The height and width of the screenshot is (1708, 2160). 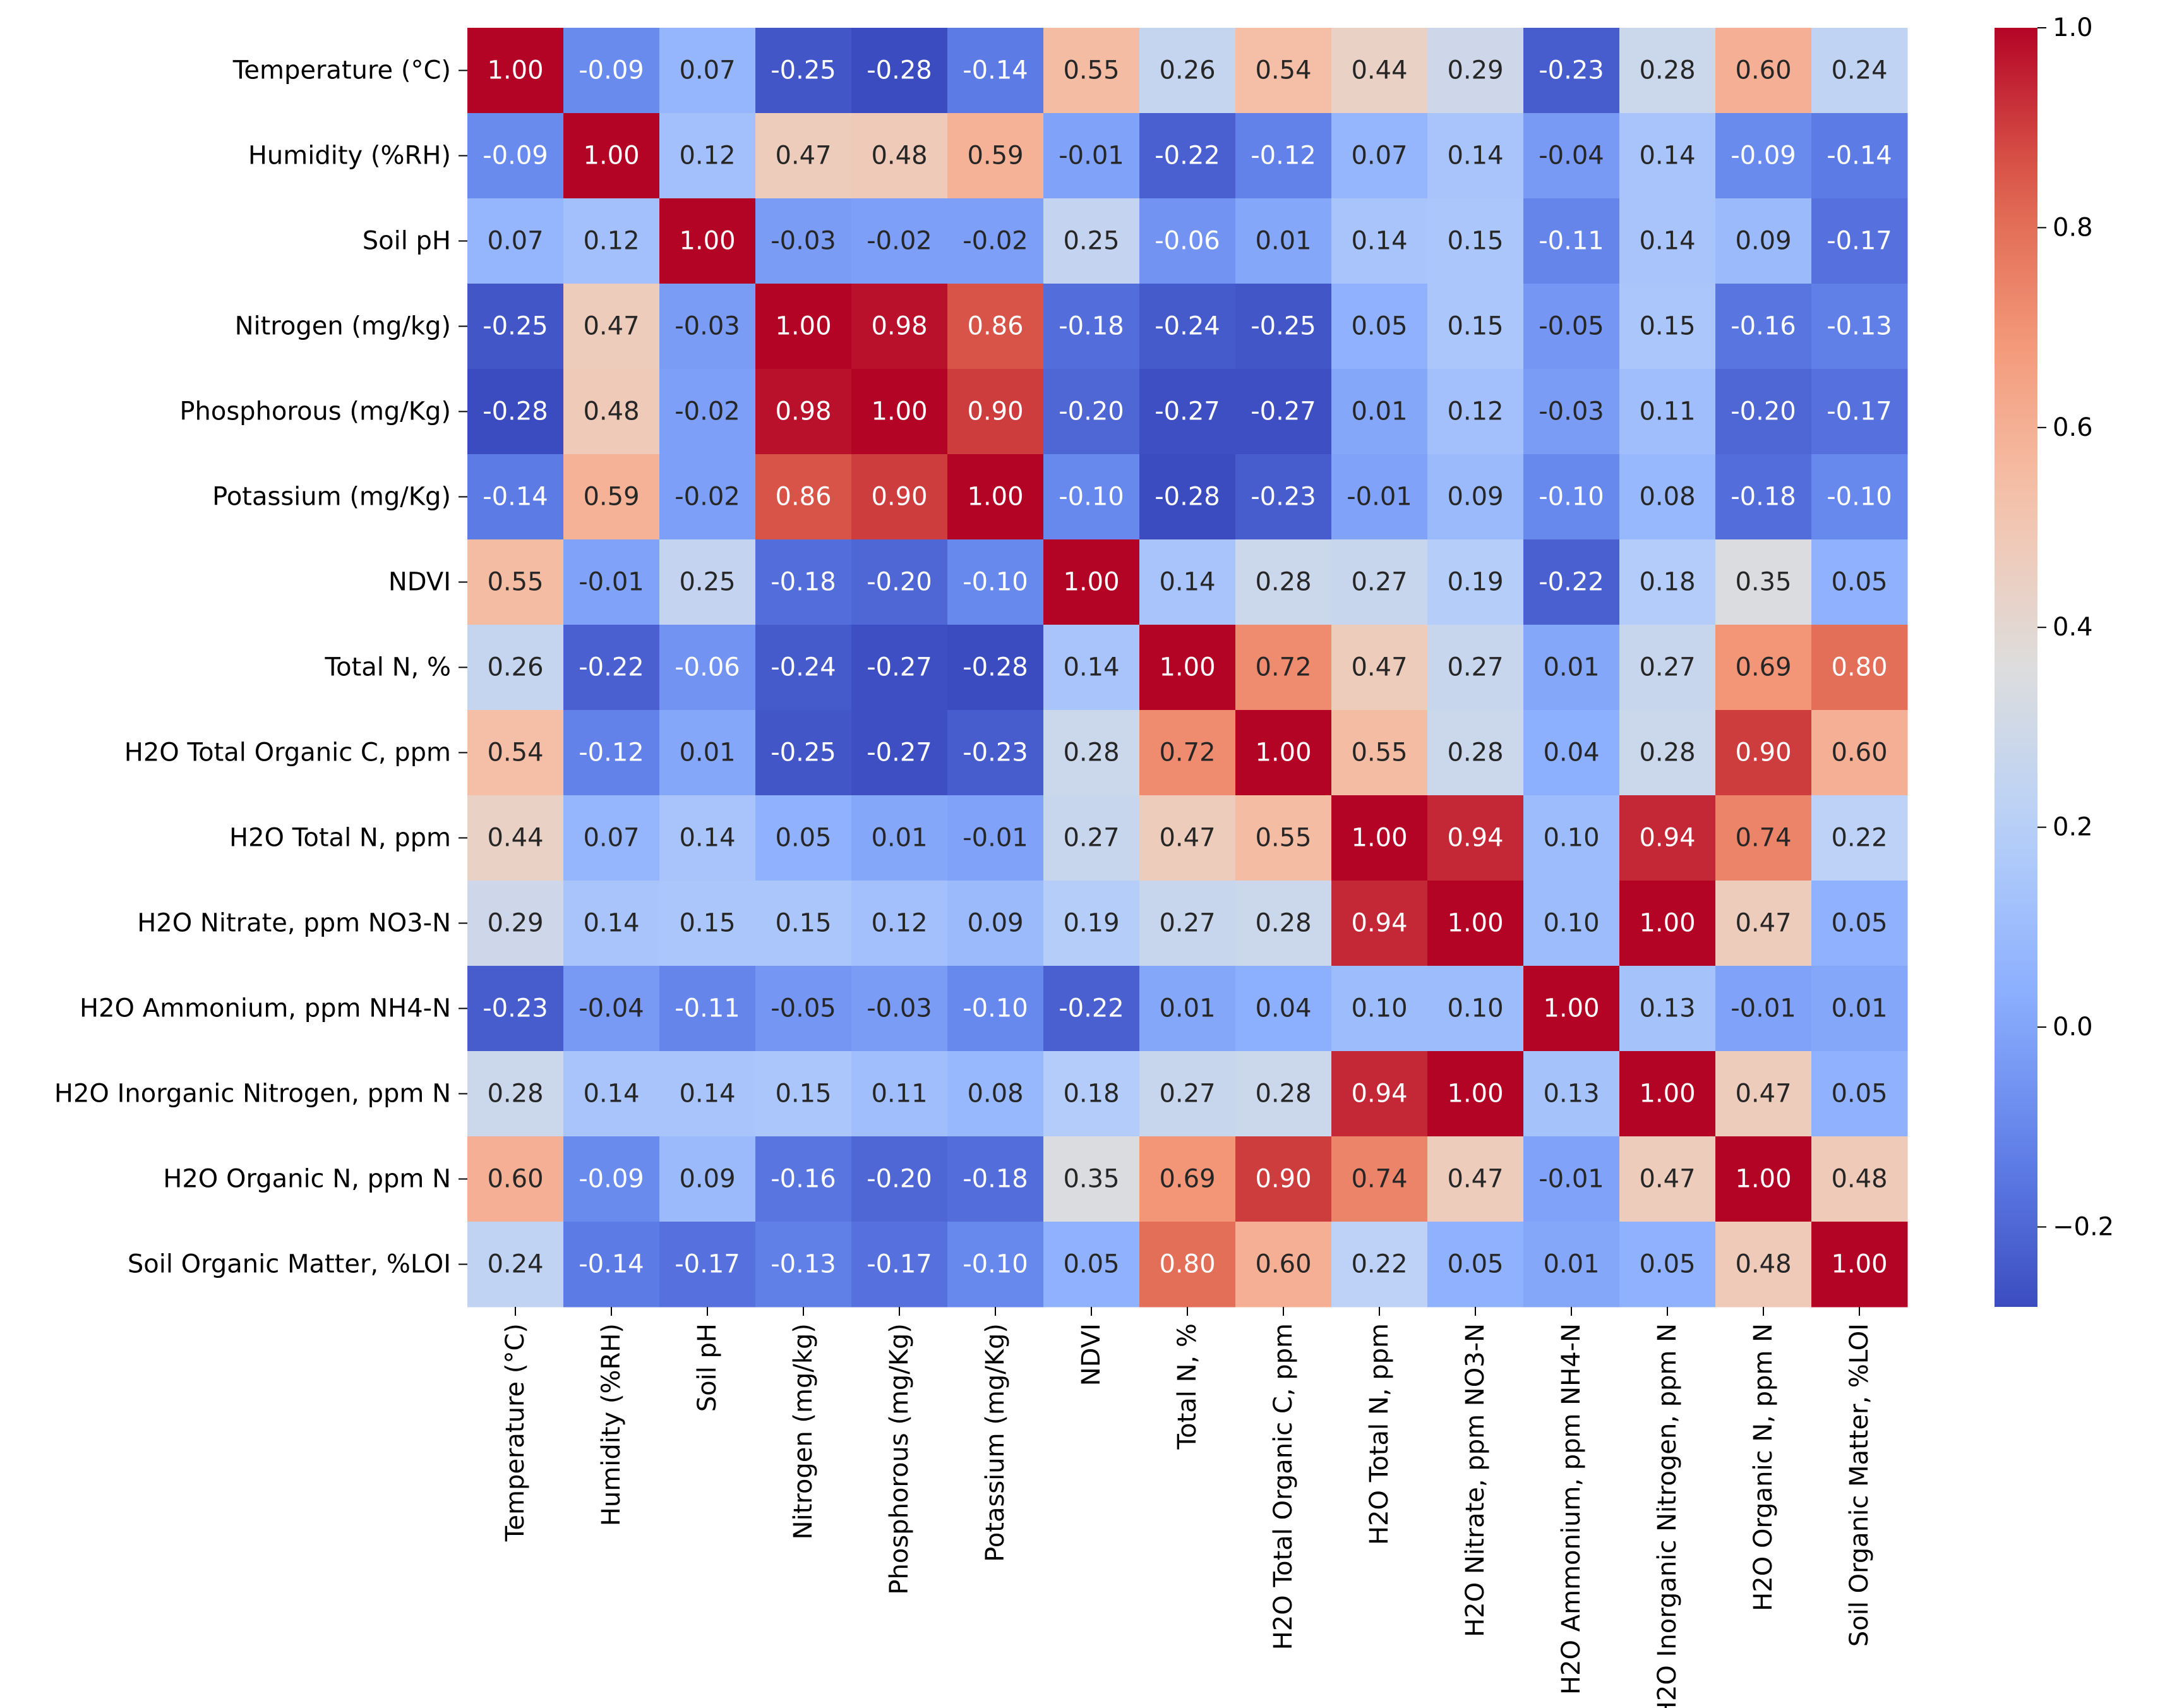 I want to click on x-tick-label: Soil pH, so click(x=707, y=1367).